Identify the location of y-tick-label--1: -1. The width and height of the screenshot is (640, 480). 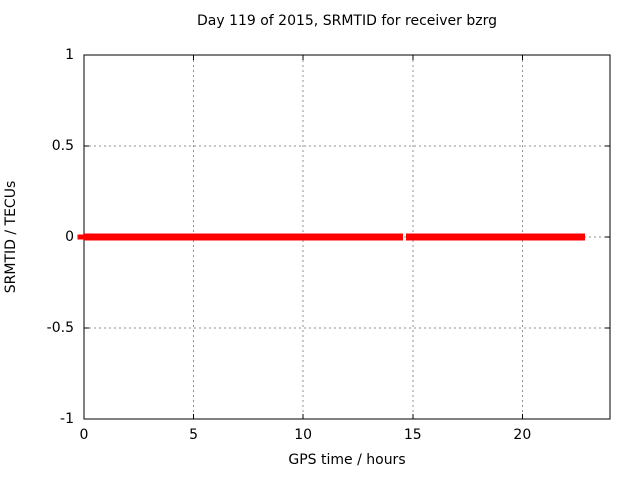
(67, 419).